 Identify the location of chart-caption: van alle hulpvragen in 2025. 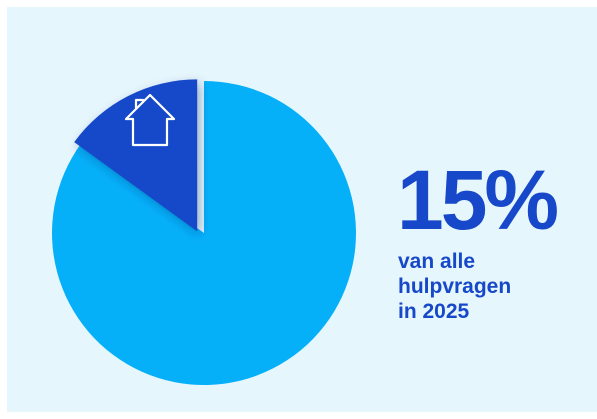
(488, 287).